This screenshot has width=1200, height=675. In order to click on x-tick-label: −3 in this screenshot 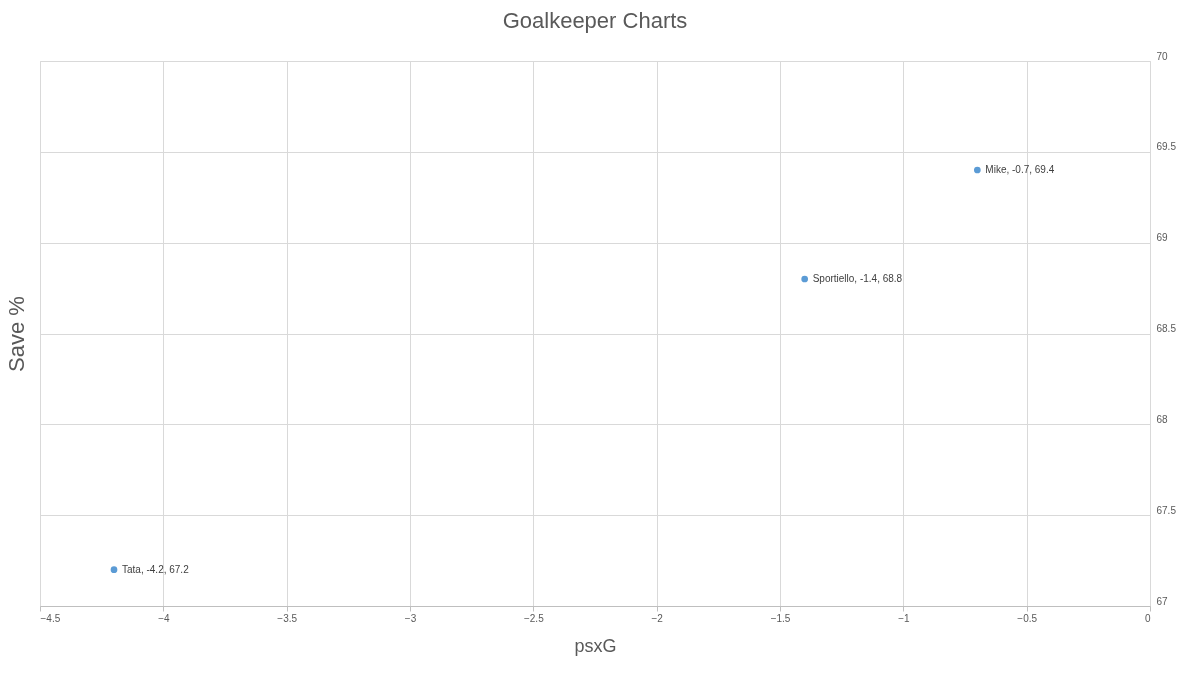, I will do `click(410, 618)`.